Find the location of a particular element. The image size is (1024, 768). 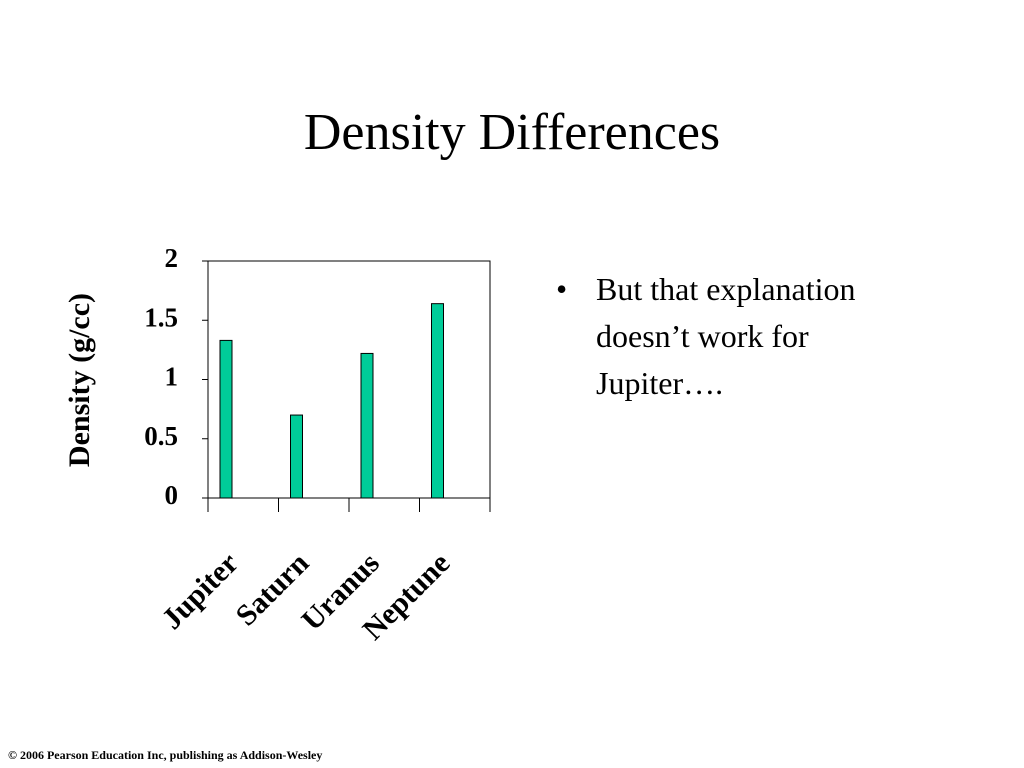

y-axis-label: Density (g/cc) is located at coordinates (79, 380).